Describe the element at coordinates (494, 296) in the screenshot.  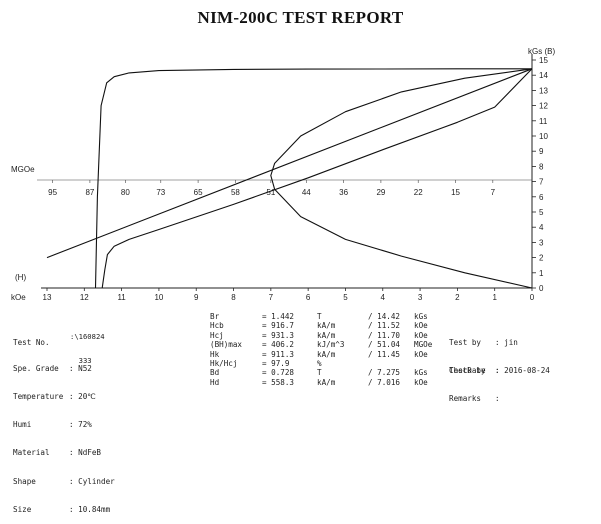
I see `x-tick-label: 1` at that location.